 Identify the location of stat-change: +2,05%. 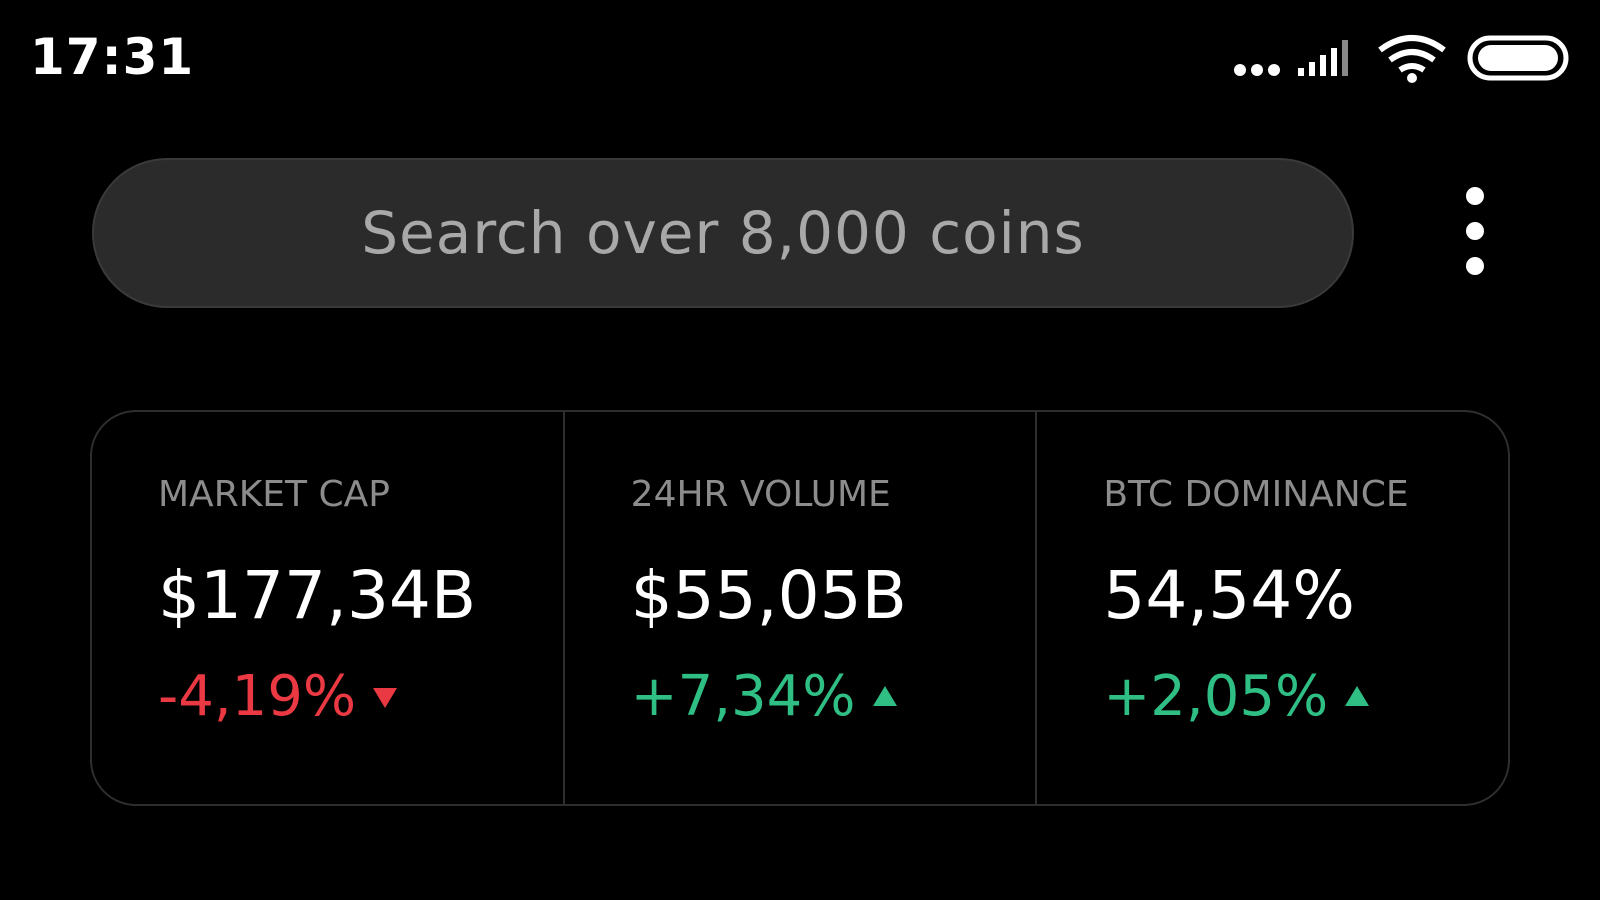
(1216, 696).